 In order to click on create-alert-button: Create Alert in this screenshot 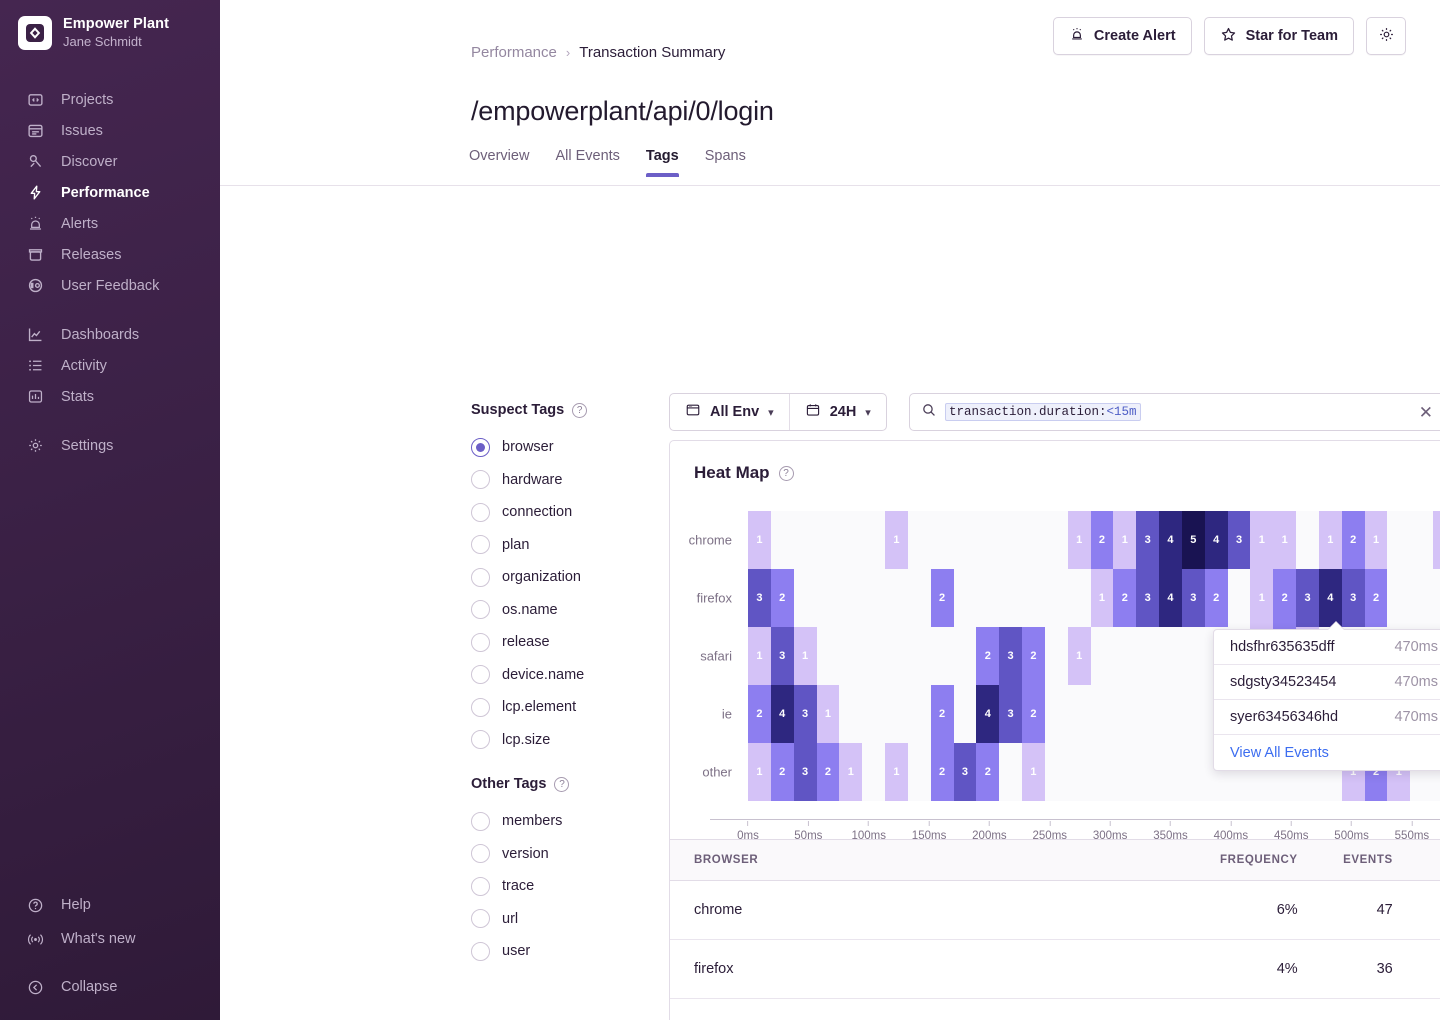, I will do `click(1122, 36)`.